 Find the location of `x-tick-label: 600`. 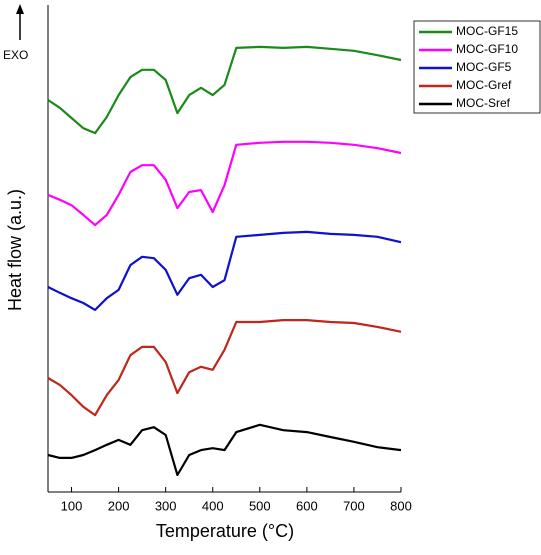

x-tick-label: 600 is located at coordinates (307, 505).